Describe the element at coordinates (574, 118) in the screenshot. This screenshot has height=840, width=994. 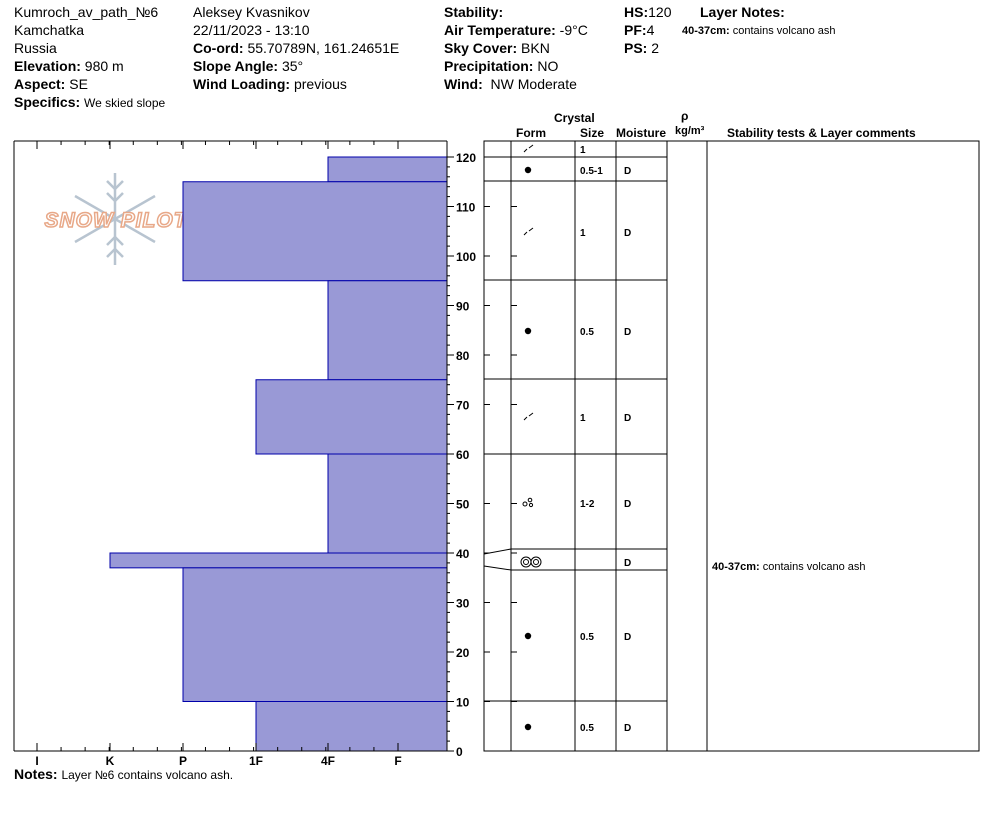
I see `crystal-header: Crystal` at that location.